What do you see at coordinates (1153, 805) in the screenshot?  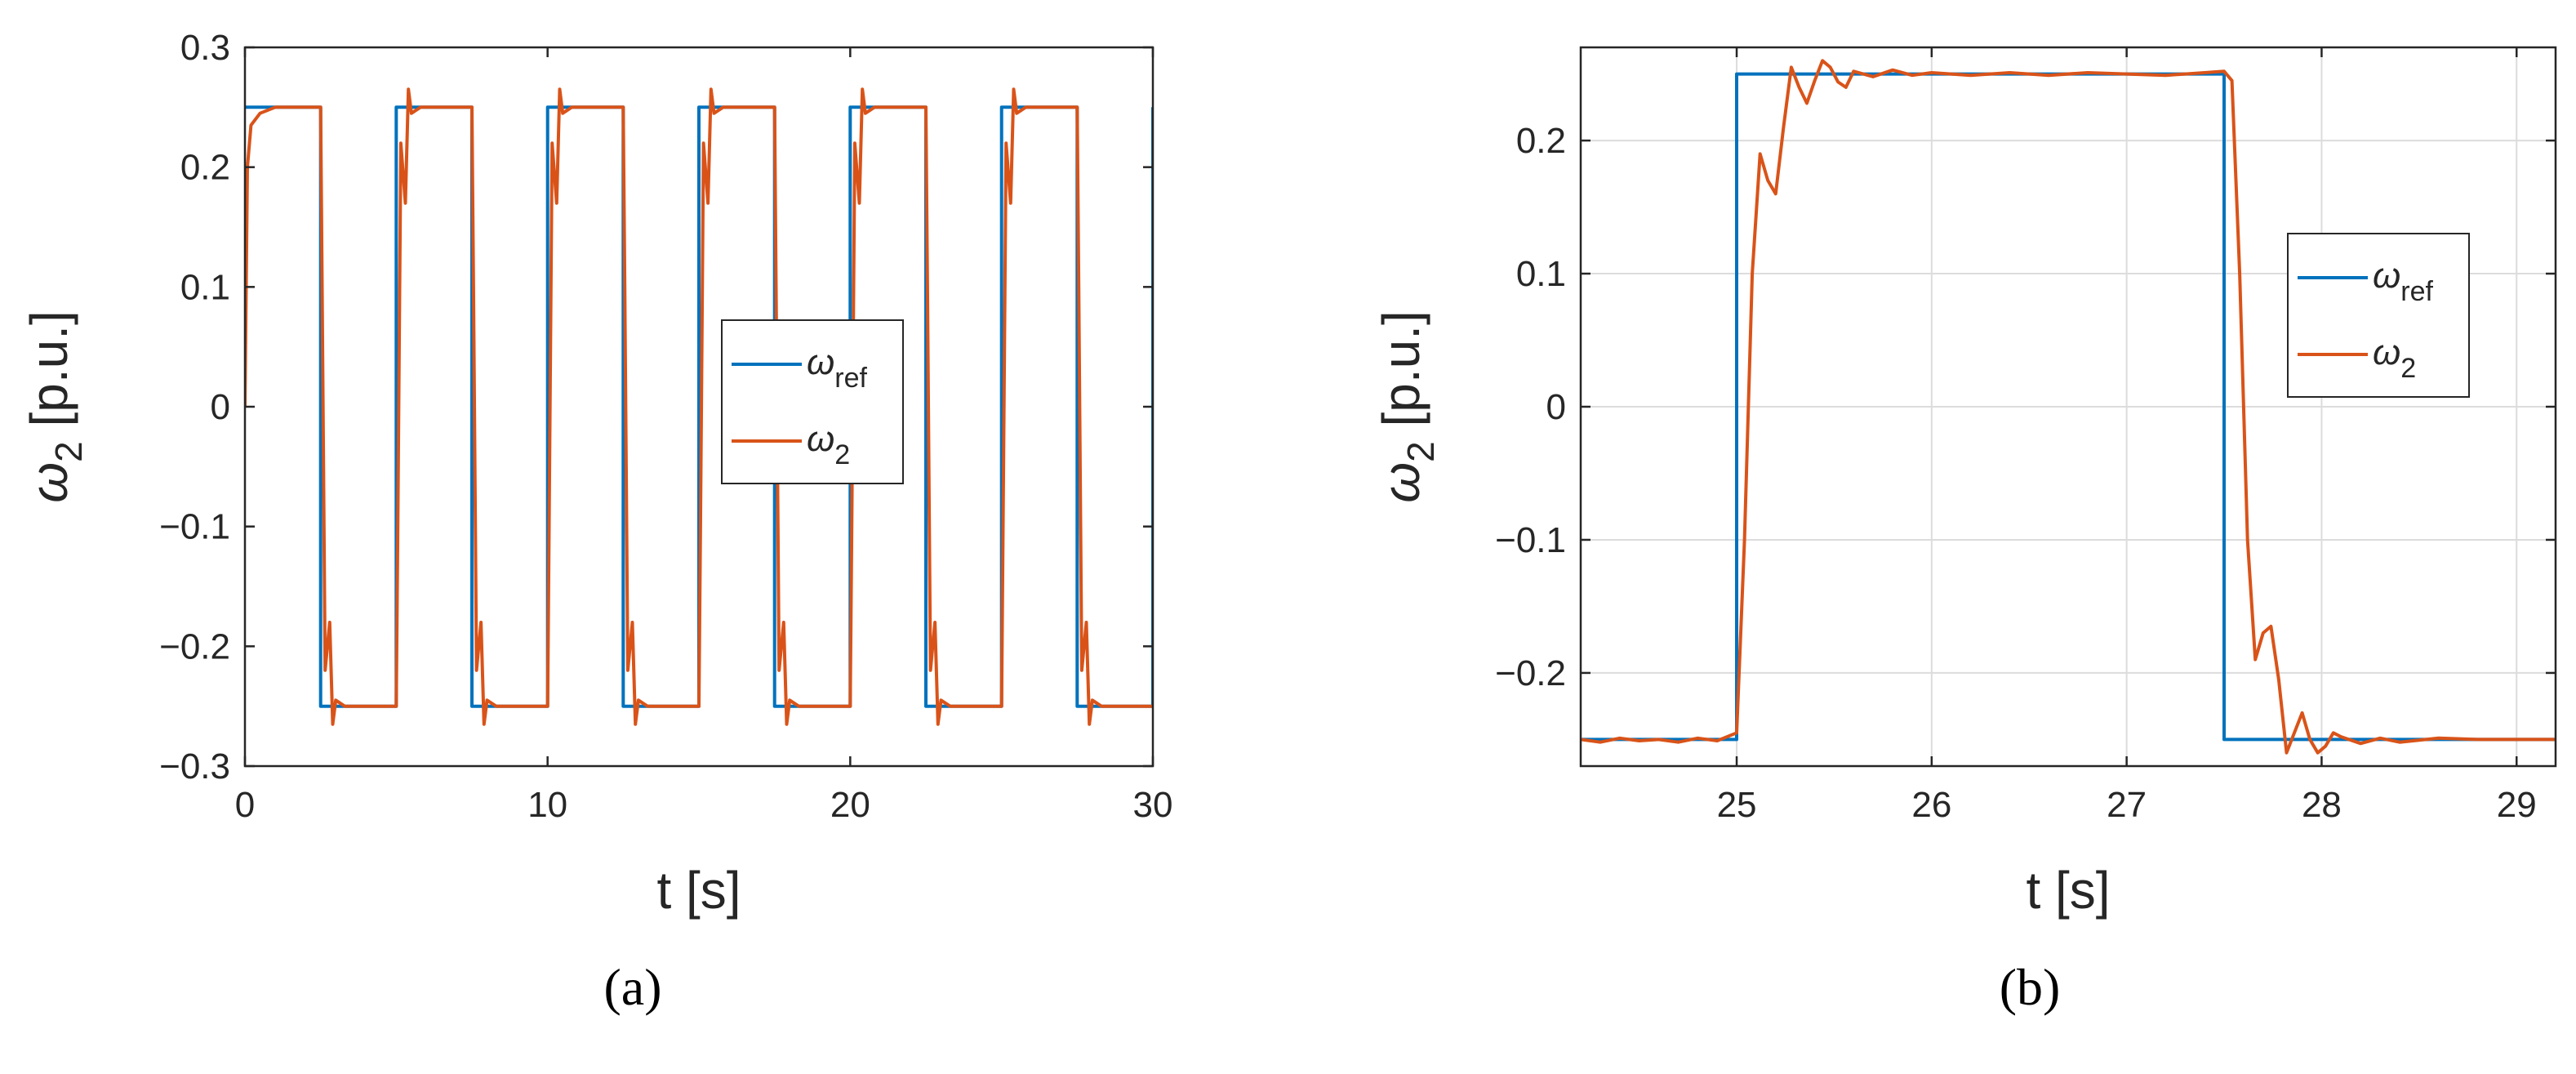 I see `x-tick-label: 30` at bounding box center [1153, 805].